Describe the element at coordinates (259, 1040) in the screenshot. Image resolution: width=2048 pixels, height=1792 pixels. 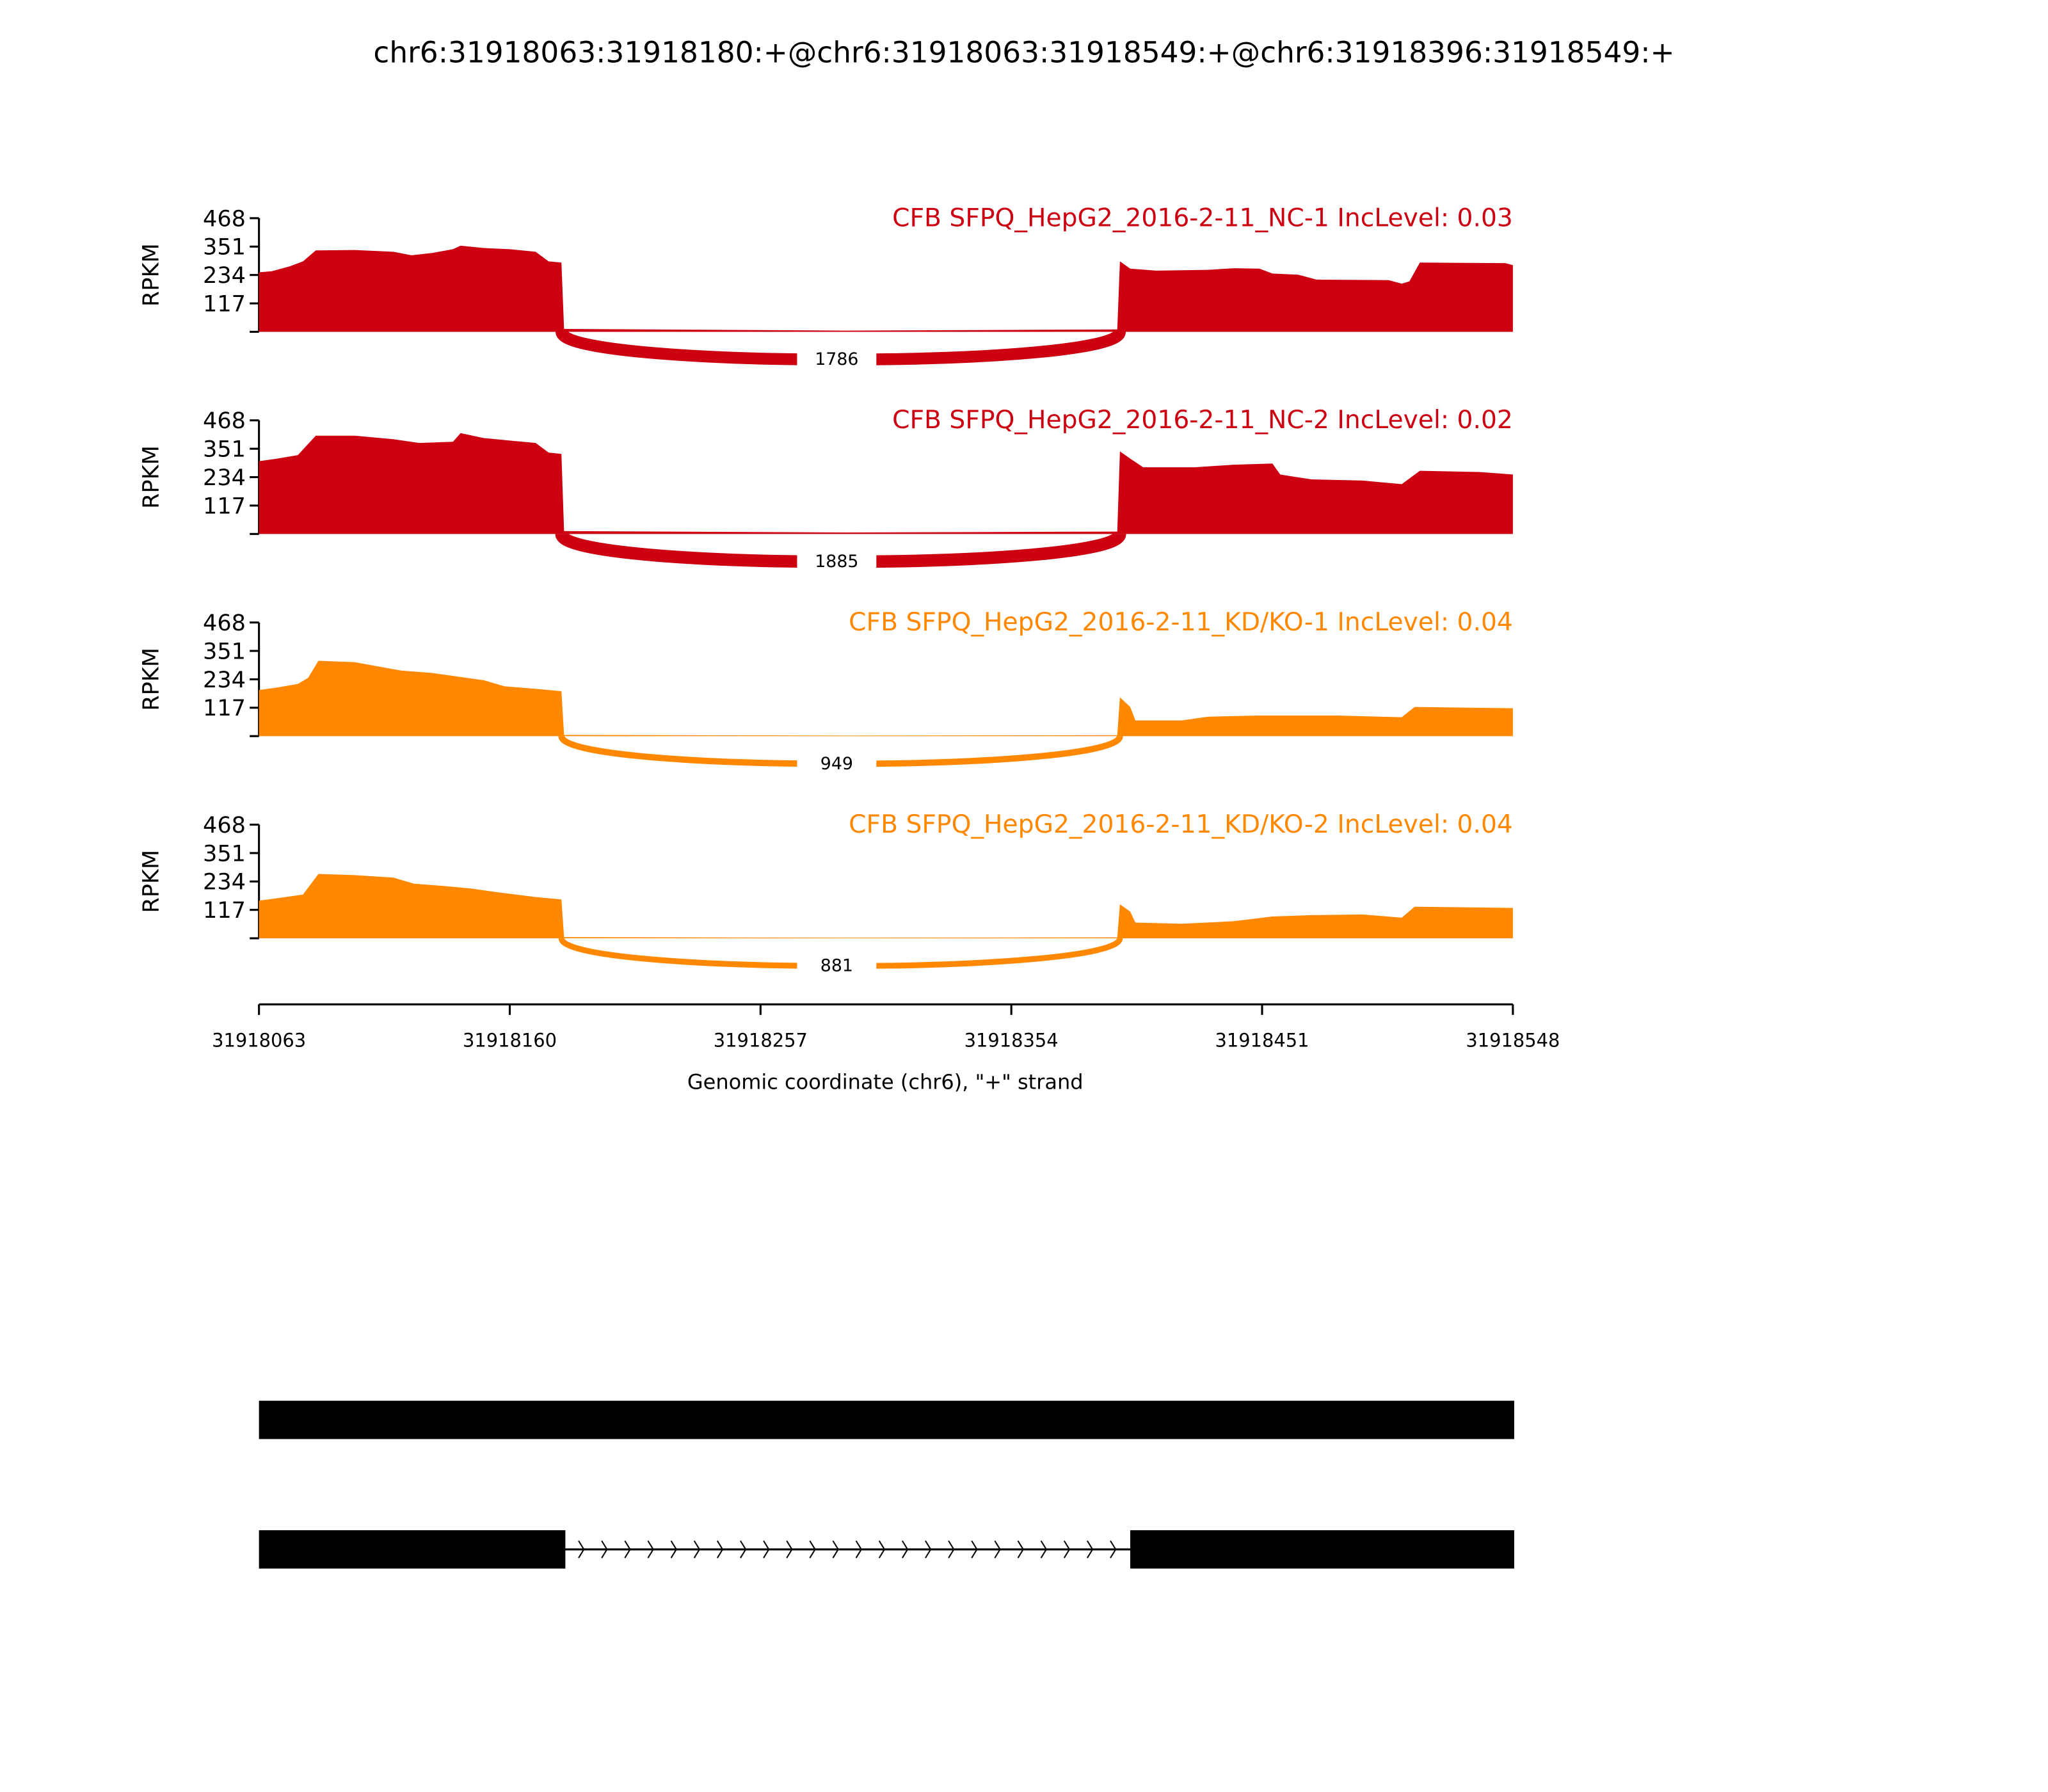
I see `x-tick-label: 31918063` at that location.